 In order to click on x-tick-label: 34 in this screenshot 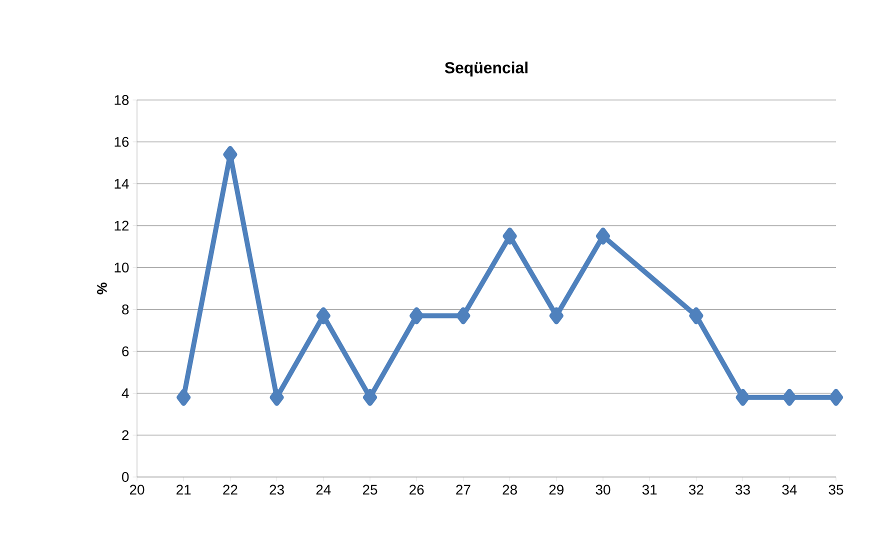, I will do `click(789, 489)`.